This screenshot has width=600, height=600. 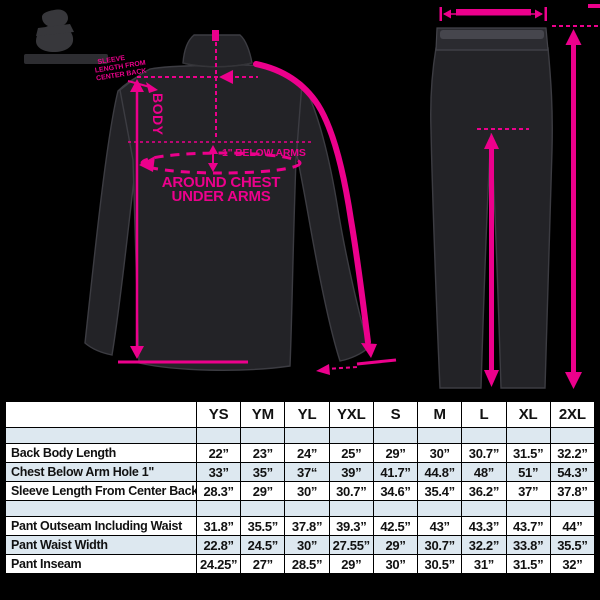 I want to click on spacer-label, so click(x=101, y=508).